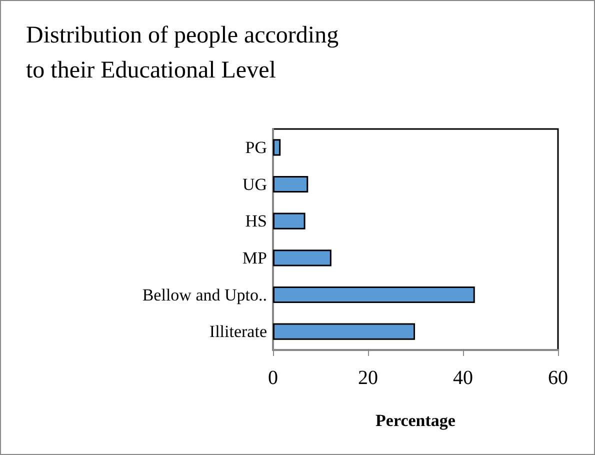 The image size is (595, 455). Describe the element at coordinates (182, 53) in the screenshot. I see `chart-title: Distribution of people according to their Educational Level` at that location.